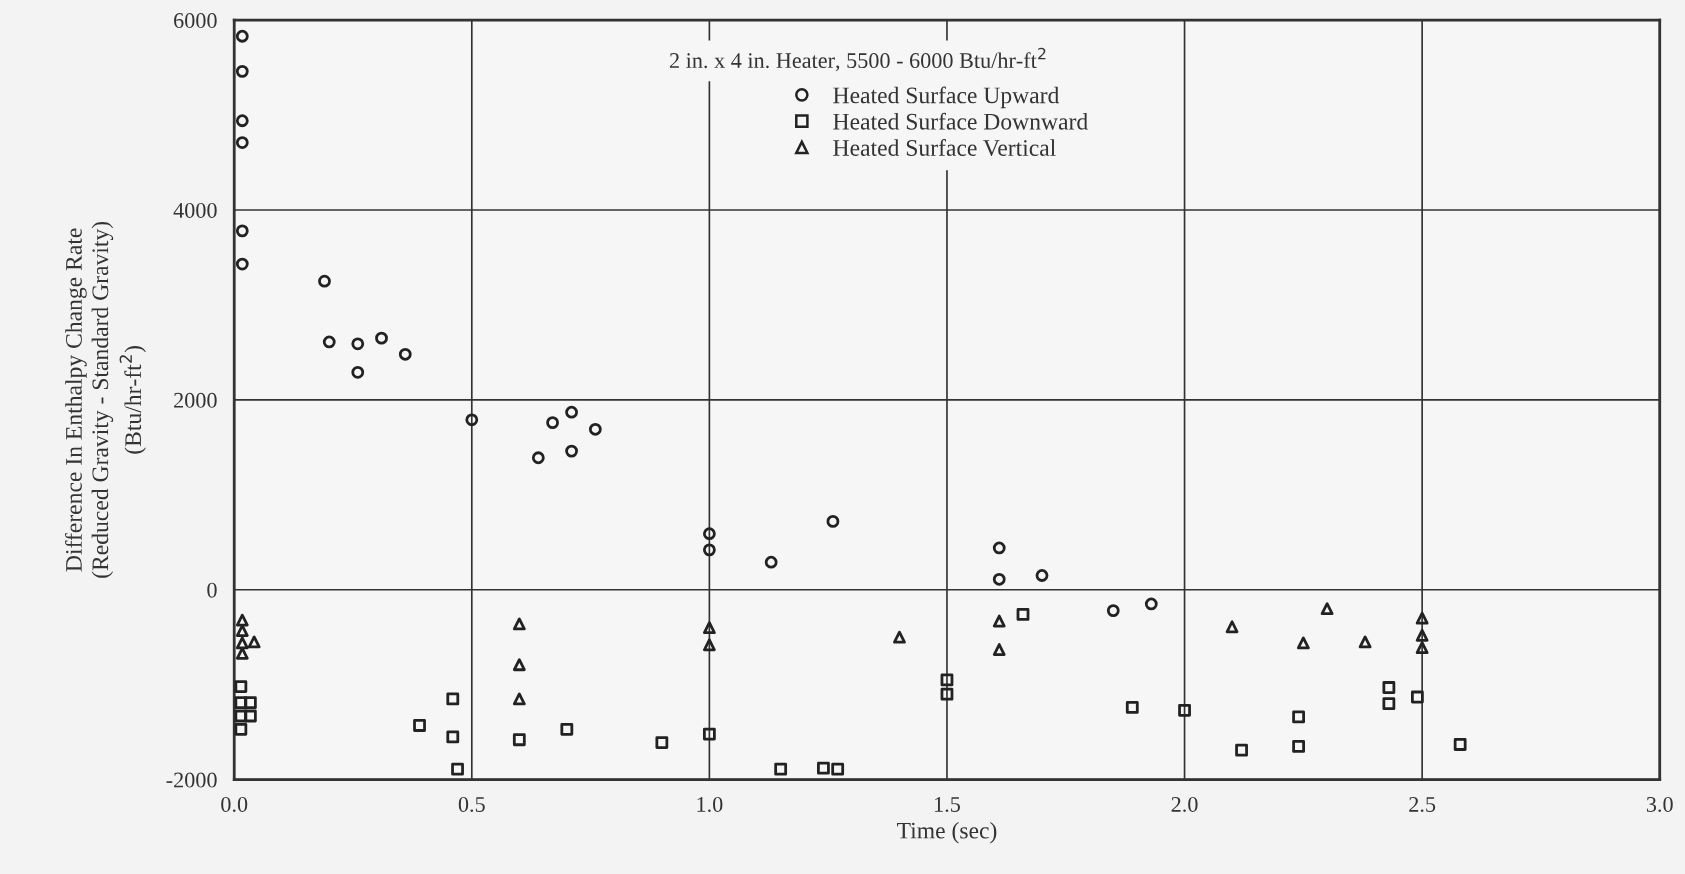 The width and height of the screenshot is (1685, 874). What do you see at coordinates (1422, 804) in the screenshot?
I see `x-tick-label: 2.5` at bounding box center [1422, 804].